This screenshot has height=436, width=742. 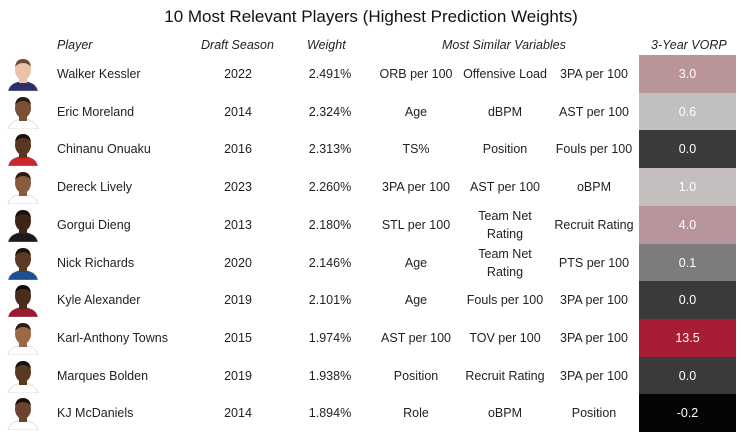 What do you see at coordinates (326, 45) in the screenshot?
I see `header-weight: Weight` at bounding box center [326, 45].